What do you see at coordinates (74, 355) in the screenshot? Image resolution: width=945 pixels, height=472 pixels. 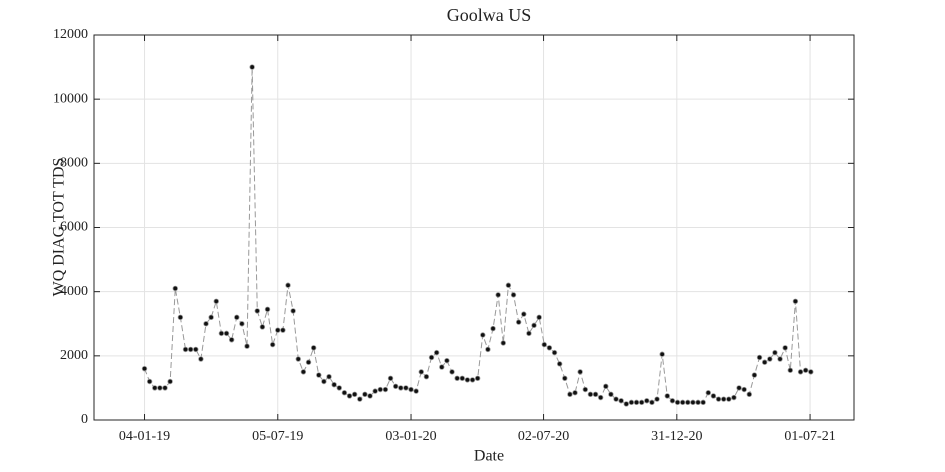 I see `y-tick-label: 2000` at bounding box center [74, 355].